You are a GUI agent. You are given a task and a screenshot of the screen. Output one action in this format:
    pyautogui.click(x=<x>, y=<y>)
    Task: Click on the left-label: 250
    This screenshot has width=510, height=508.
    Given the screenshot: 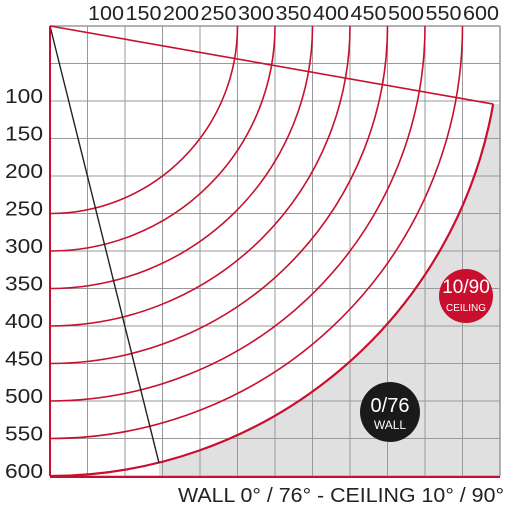 What is the action you would take?
    pyautogui.click(x=24, y=210)
    